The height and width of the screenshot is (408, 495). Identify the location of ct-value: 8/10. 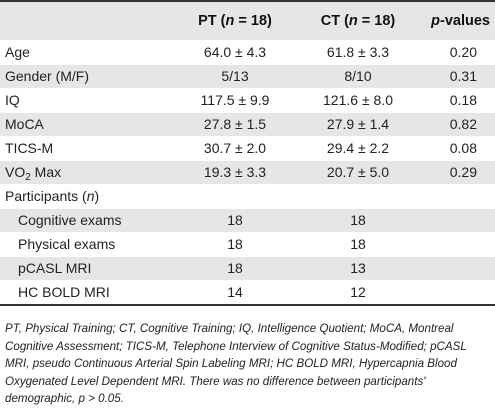
(358, 76).